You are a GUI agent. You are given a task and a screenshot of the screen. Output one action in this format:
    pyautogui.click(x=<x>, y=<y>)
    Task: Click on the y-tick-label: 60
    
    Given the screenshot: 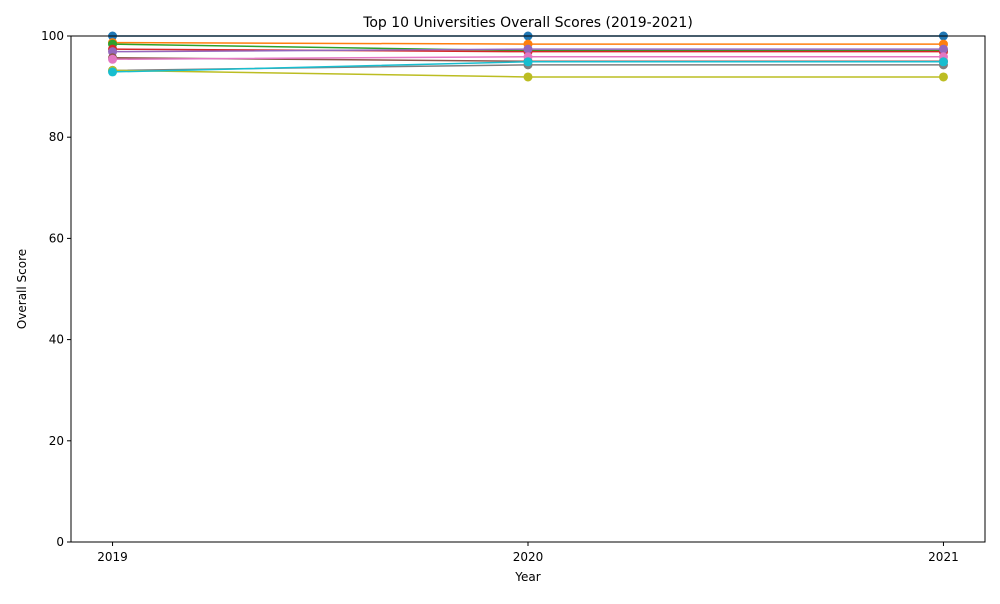 What is the action you would take?
    pyautogui.click(x=56, y=238)
    